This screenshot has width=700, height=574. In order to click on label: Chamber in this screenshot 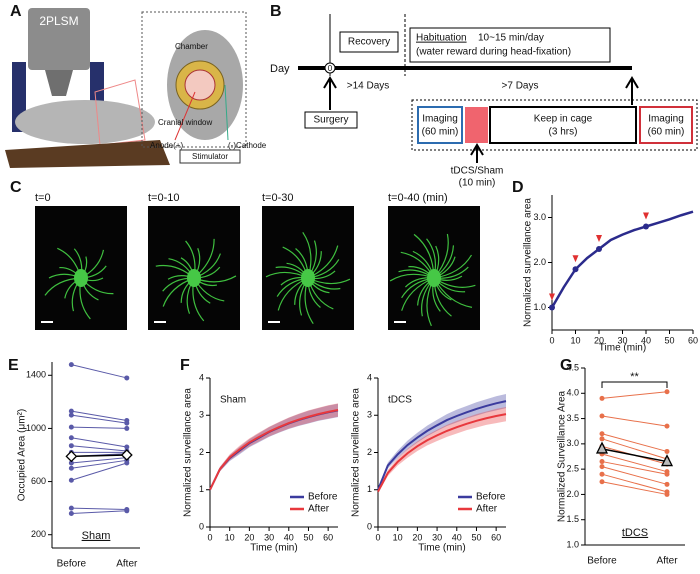, I will do `click(191, 46)`.